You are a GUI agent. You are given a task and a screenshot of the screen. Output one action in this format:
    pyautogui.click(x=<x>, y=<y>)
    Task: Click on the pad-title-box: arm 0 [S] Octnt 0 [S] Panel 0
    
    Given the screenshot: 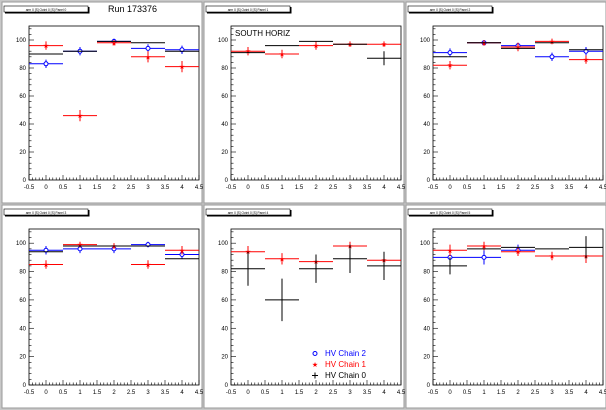 What is the action you would take?
    pyautogui.click(x=46, y=9)
    